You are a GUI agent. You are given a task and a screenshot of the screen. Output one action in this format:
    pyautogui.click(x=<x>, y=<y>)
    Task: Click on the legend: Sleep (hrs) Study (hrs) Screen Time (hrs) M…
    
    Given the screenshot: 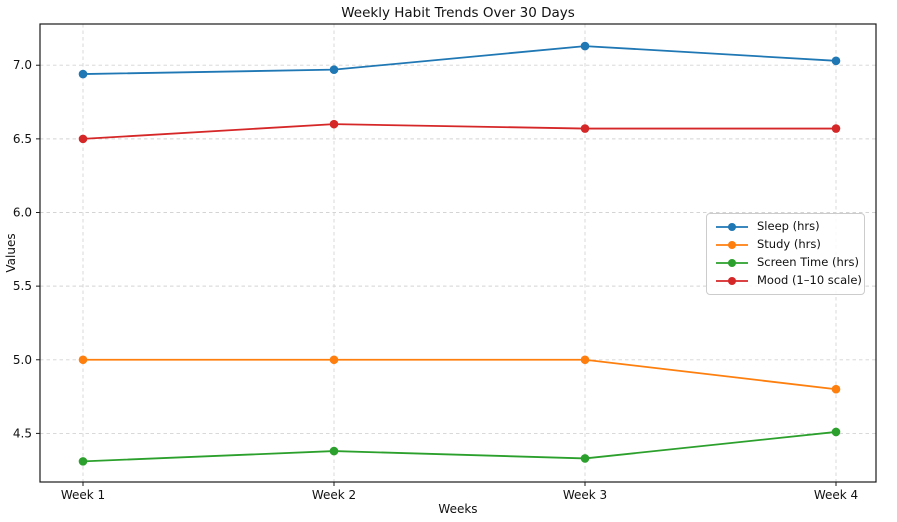 What is the action you would take?
    pyautogui.click(x=785, y=254)
    